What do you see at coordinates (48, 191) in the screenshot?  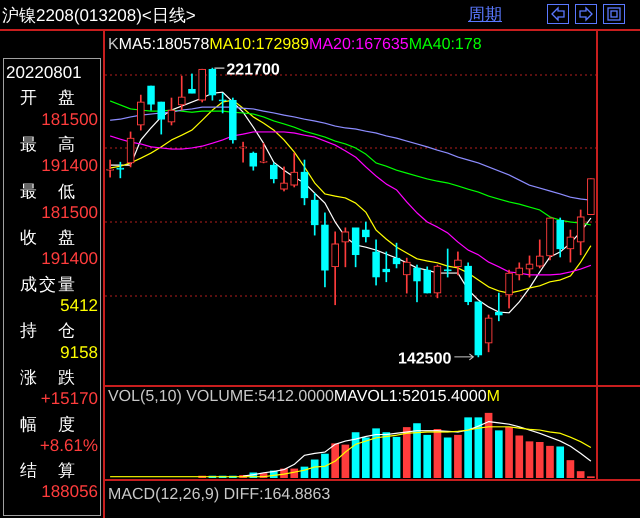 I see `text: 最 低` at bounding box center [48, 191].